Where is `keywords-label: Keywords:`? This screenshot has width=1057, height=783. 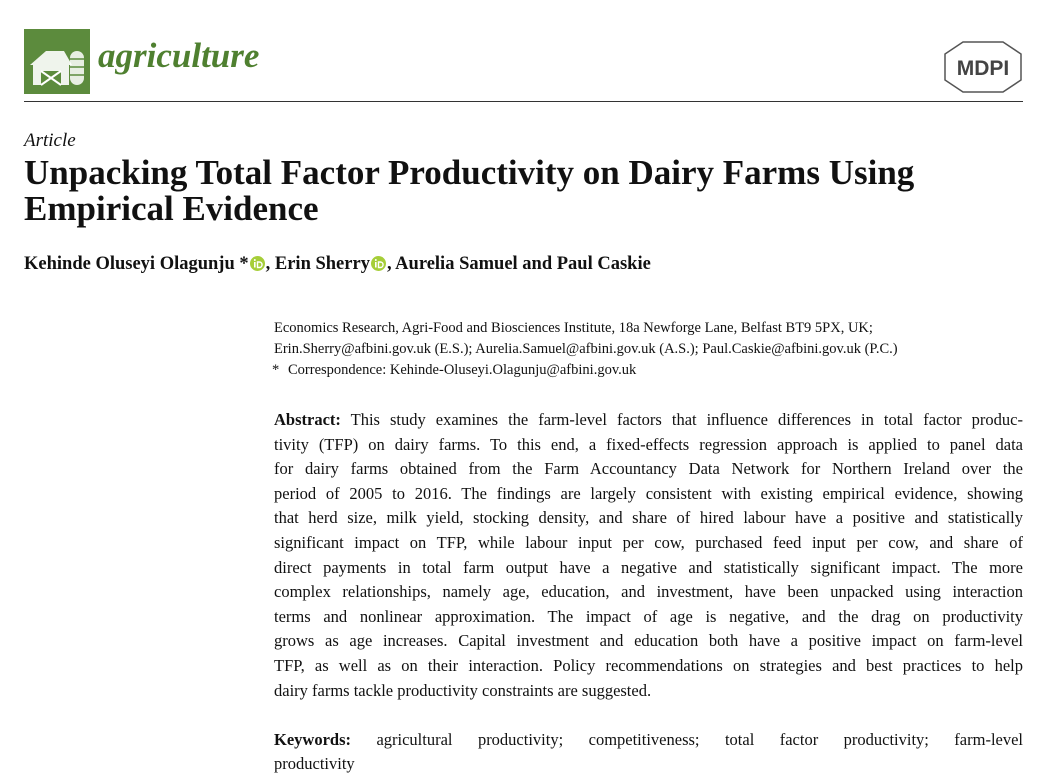
keywords-label: Keywords: is located at coordinates (312, 739).